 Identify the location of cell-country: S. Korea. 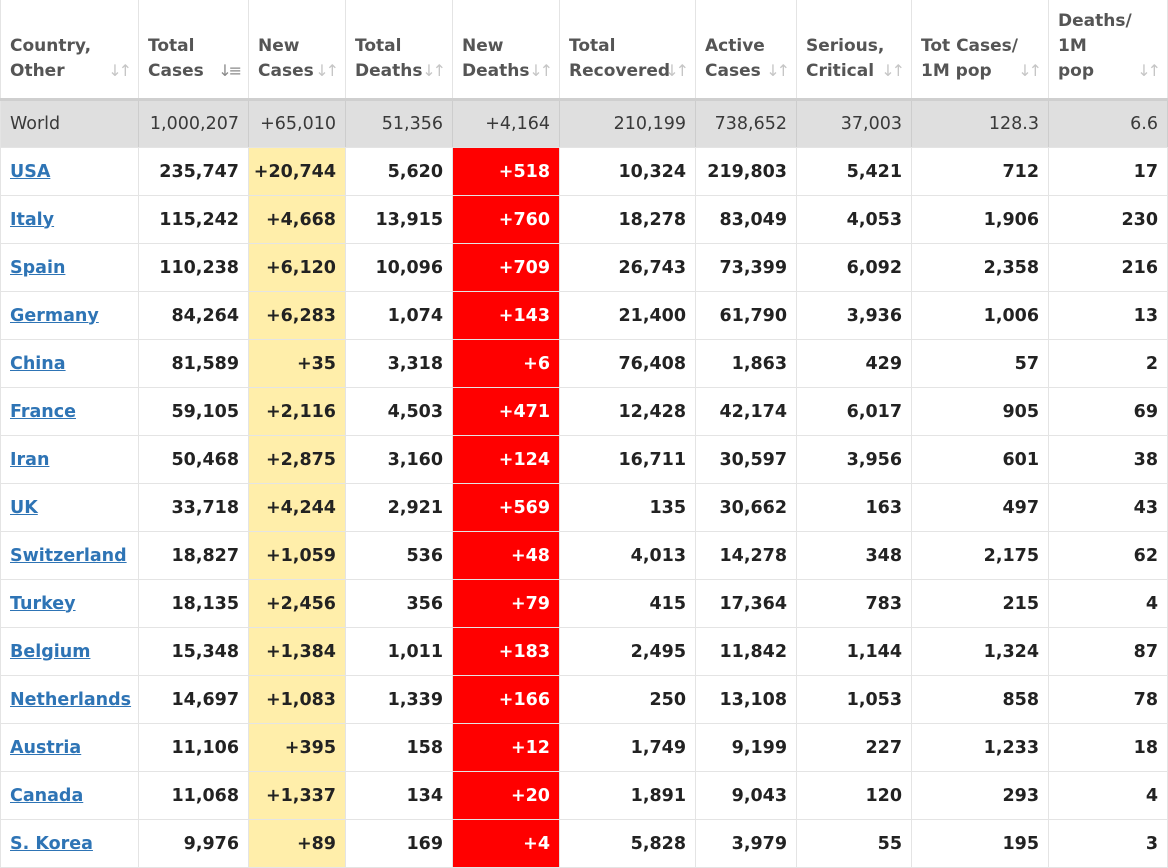
(69, 843).